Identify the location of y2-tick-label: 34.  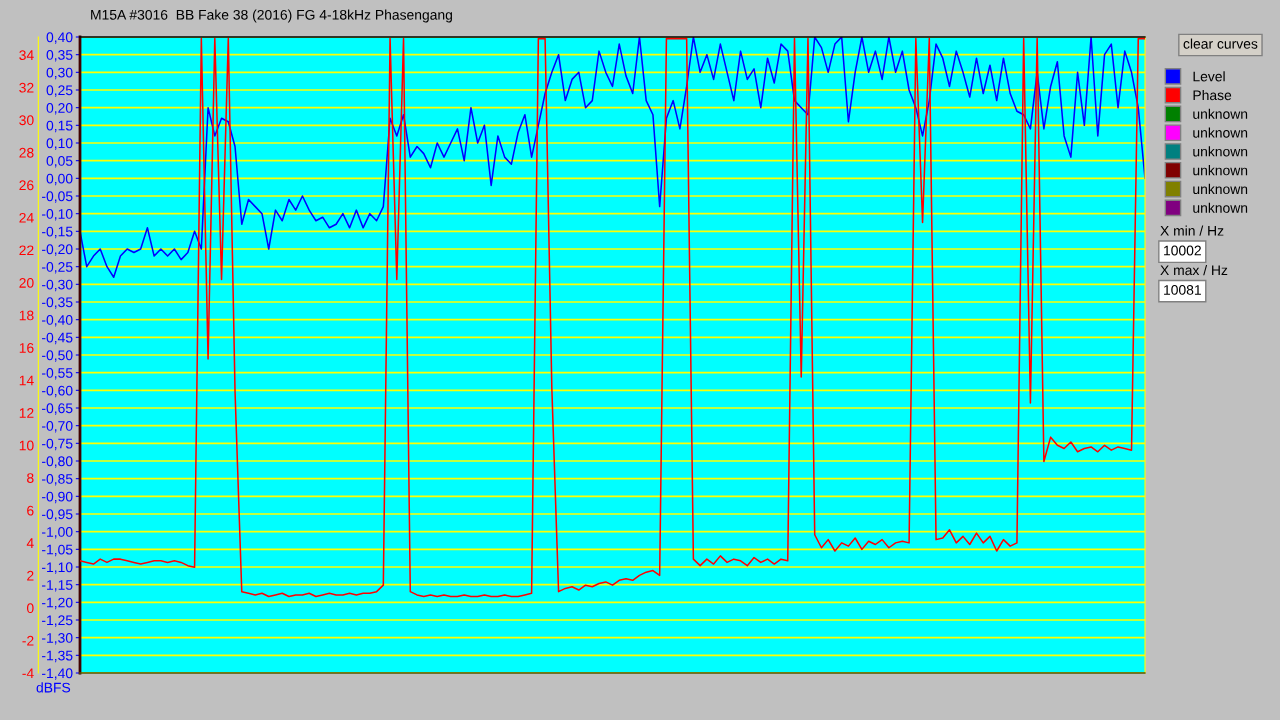
(26, 55).